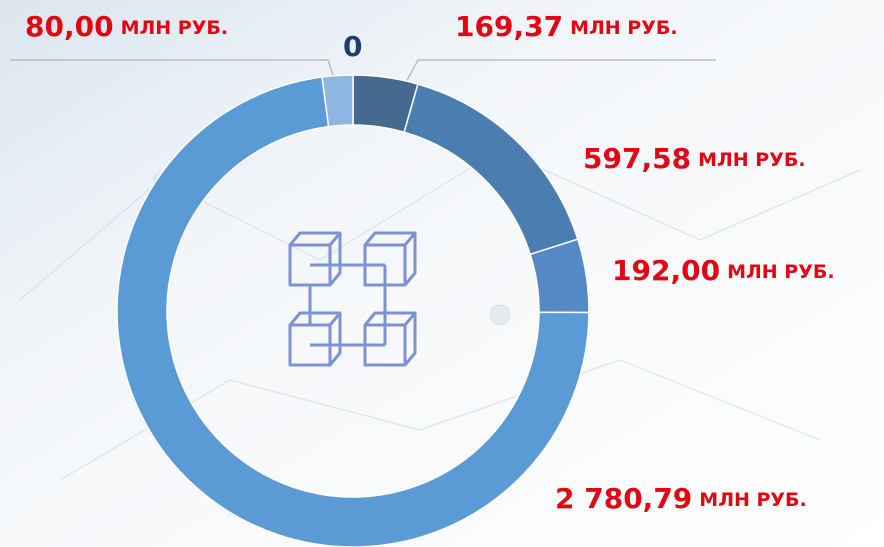  I want to click on label-value: 0, so click(352, 46).